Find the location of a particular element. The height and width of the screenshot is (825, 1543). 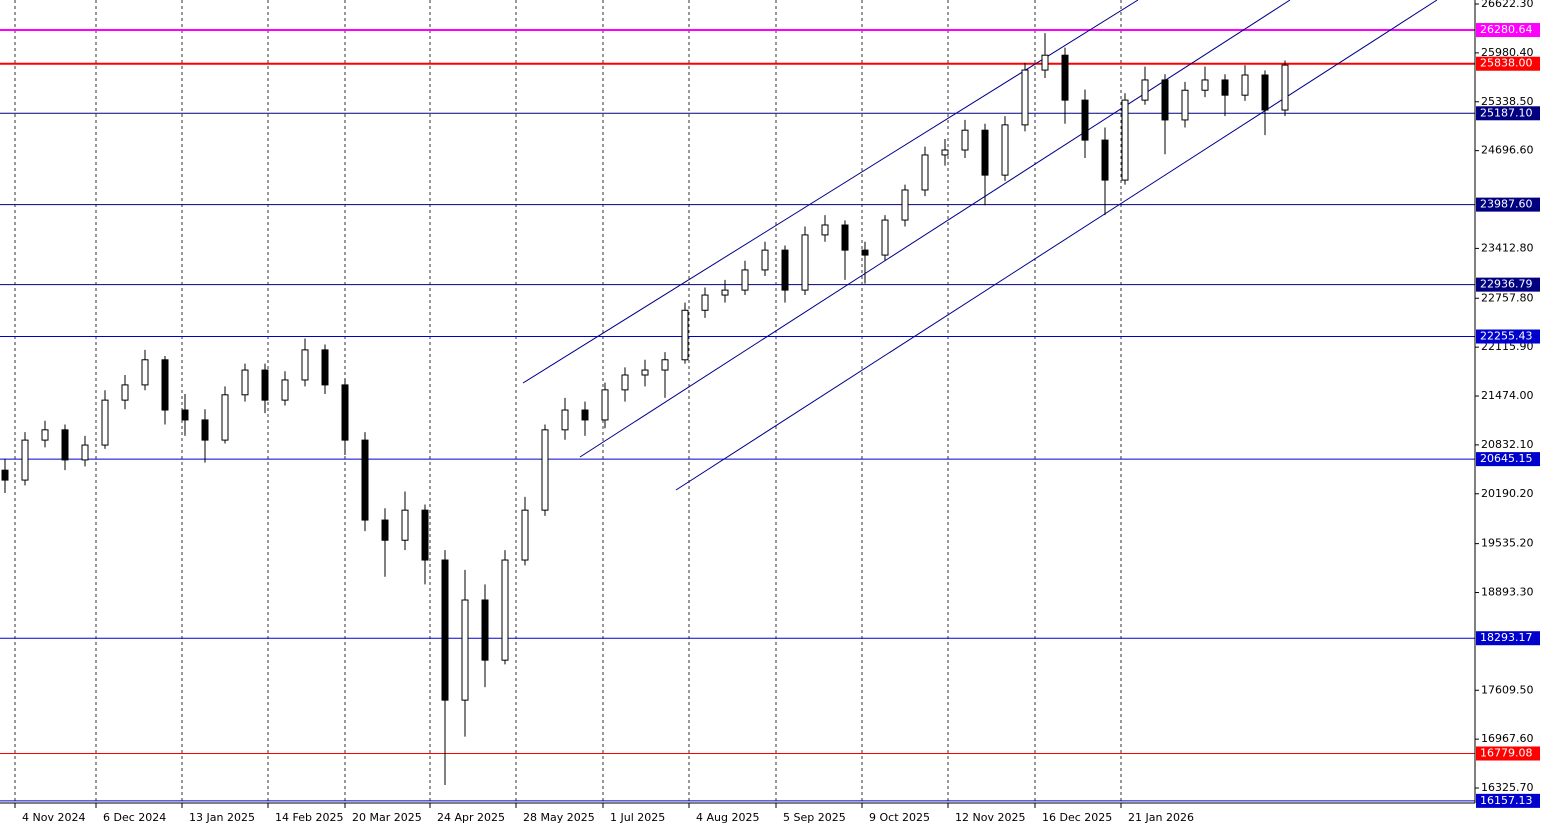

level-label: 25187.10 is located at coordinates (1506, 112).